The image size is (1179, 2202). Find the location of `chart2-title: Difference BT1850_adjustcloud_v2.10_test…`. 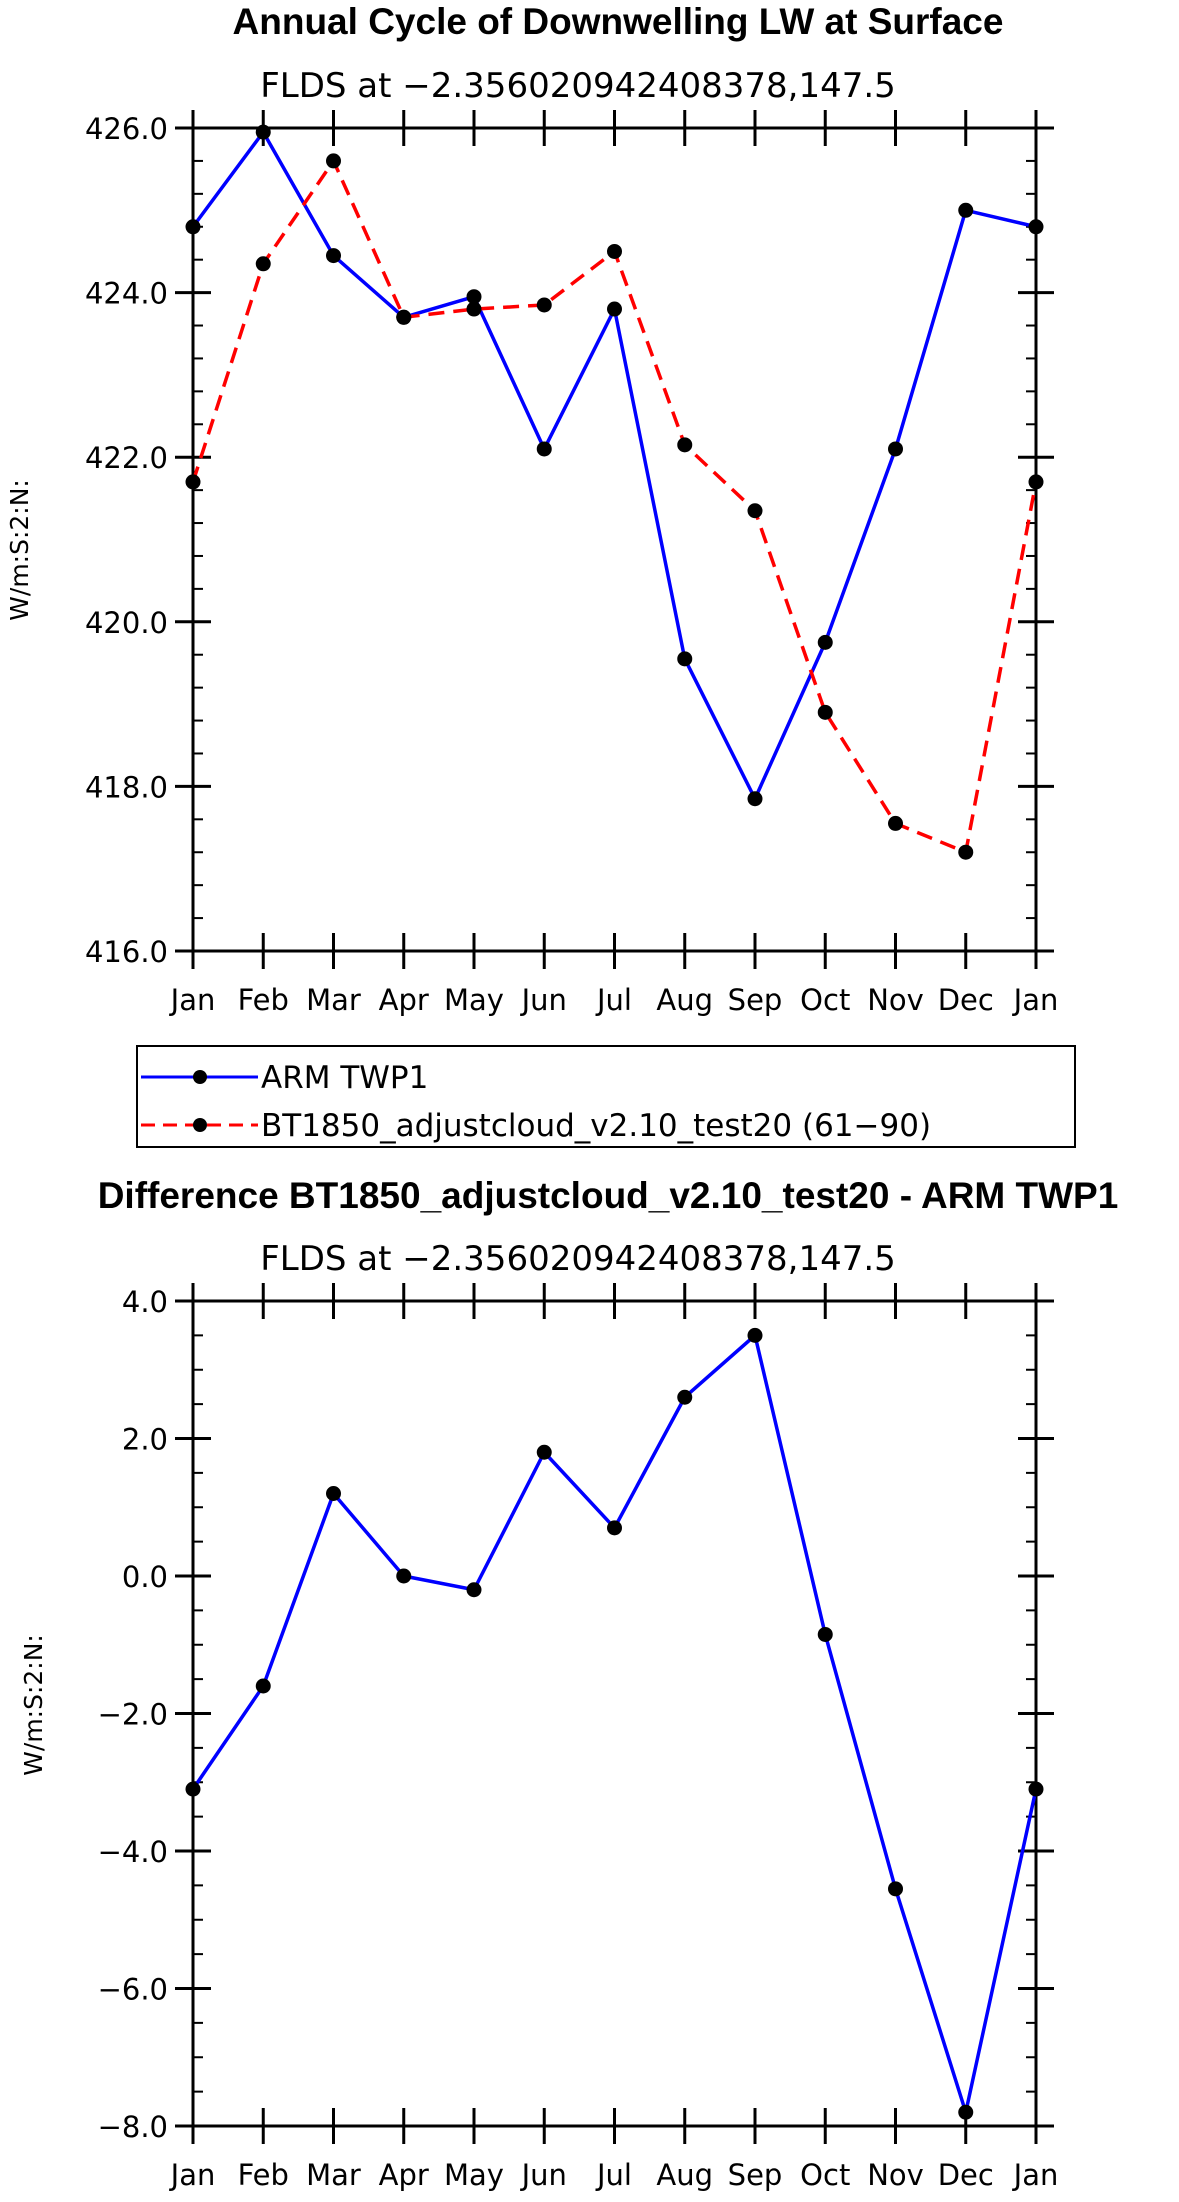

chart2-title: Difference BT1850_adjustcloud_v2.10_test… is located at coordinates (608, 1195).